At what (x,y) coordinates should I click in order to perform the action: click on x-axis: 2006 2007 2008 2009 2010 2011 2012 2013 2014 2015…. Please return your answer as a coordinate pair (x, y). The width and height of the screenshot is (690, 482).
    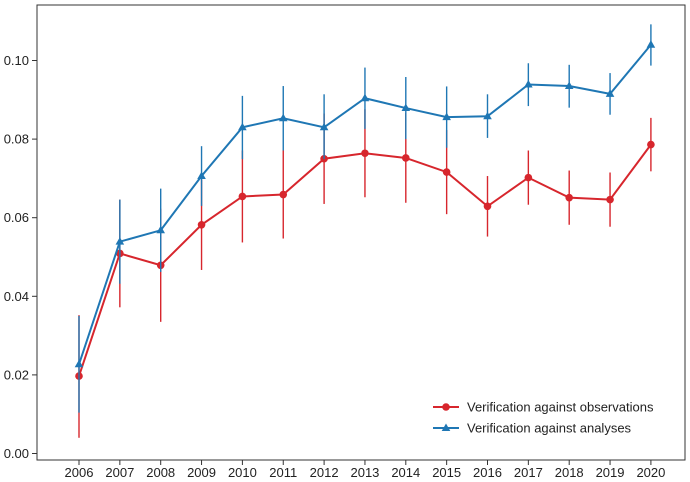
    Looking at the image, I should click on (365, 470).